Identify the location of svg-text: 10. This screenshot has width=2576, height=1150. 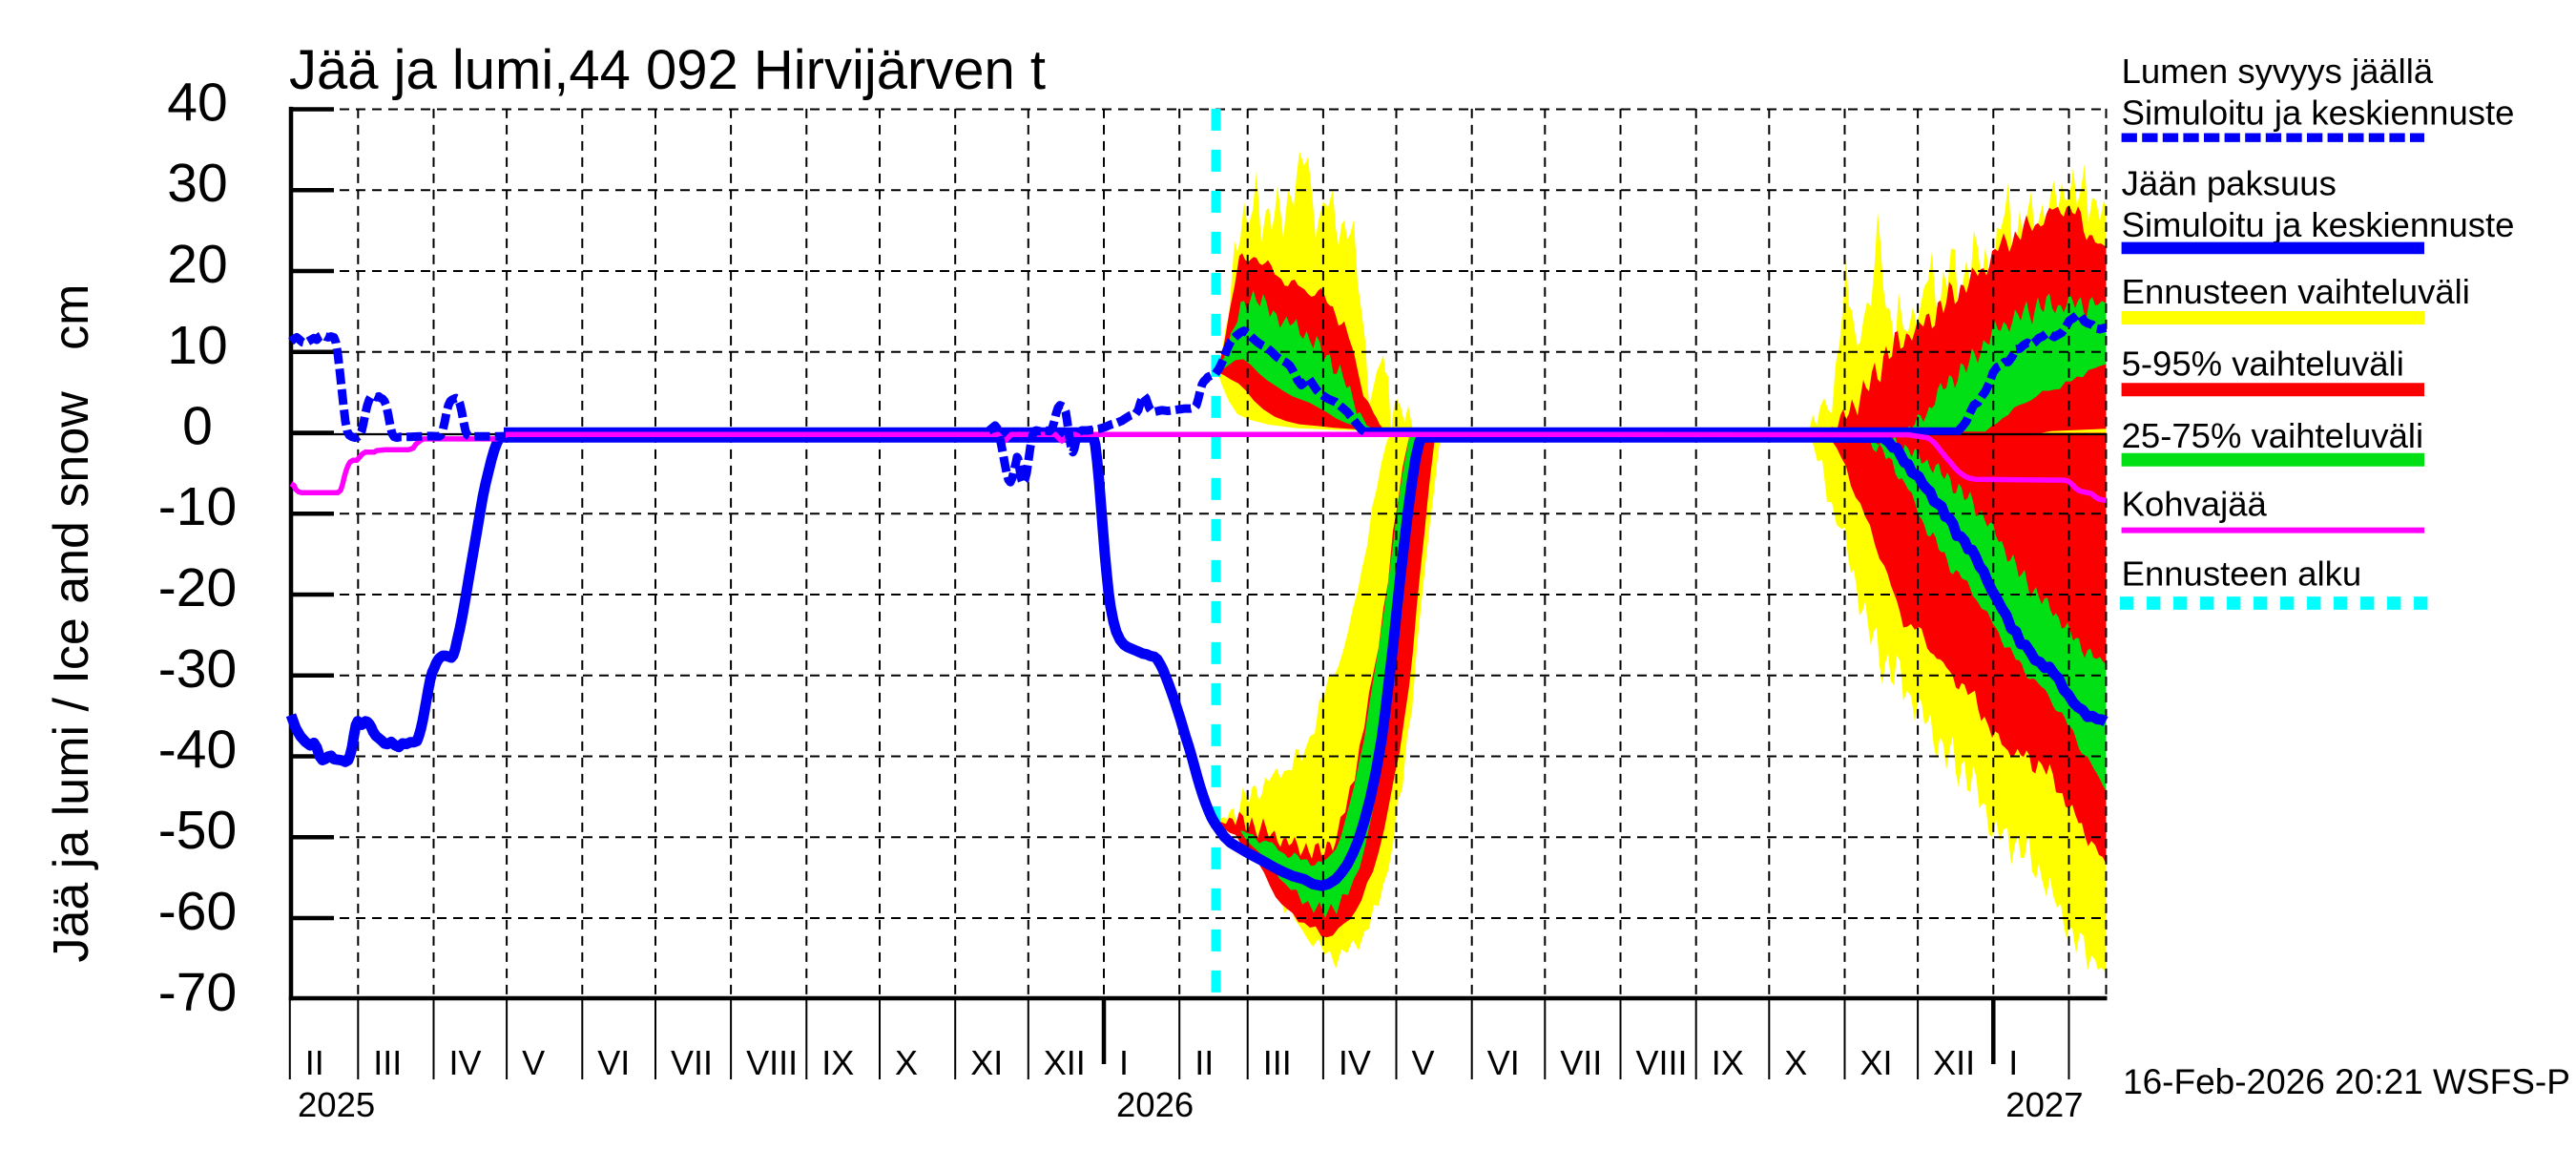
(197, 345).